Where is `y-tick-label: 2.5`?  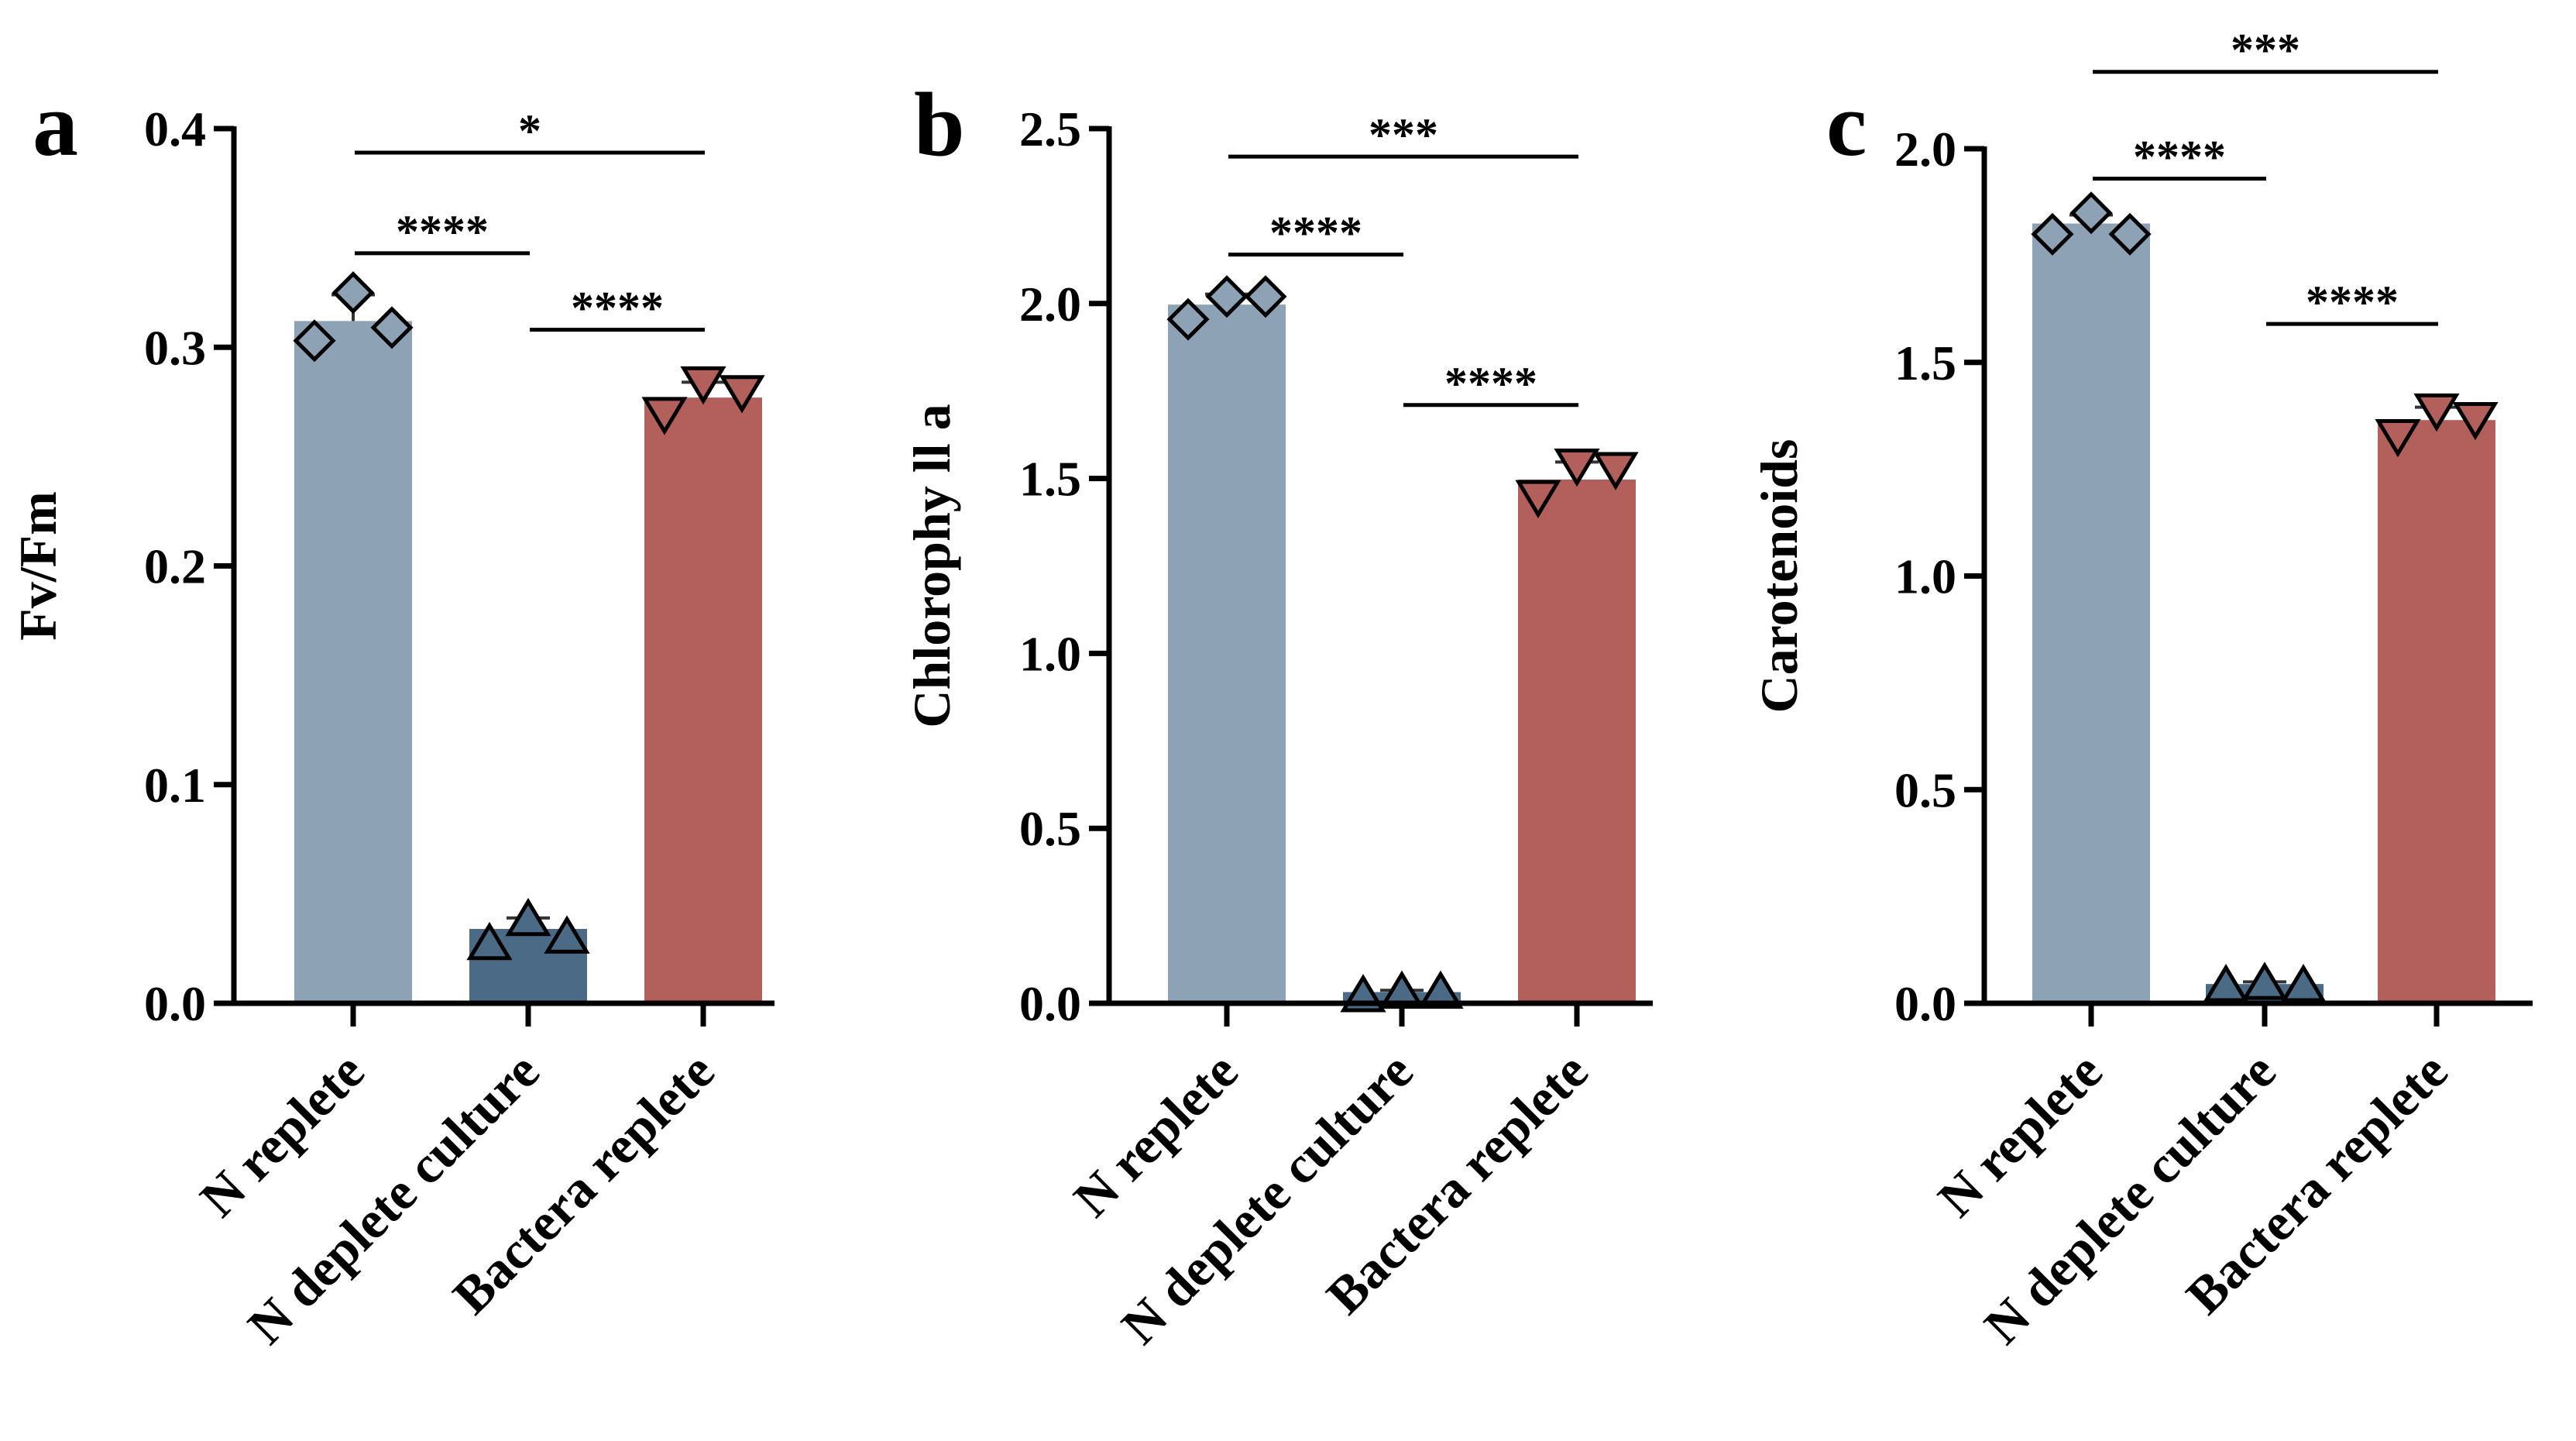
y-tick-label: 2.5 is located at coordinates (1050, 129).